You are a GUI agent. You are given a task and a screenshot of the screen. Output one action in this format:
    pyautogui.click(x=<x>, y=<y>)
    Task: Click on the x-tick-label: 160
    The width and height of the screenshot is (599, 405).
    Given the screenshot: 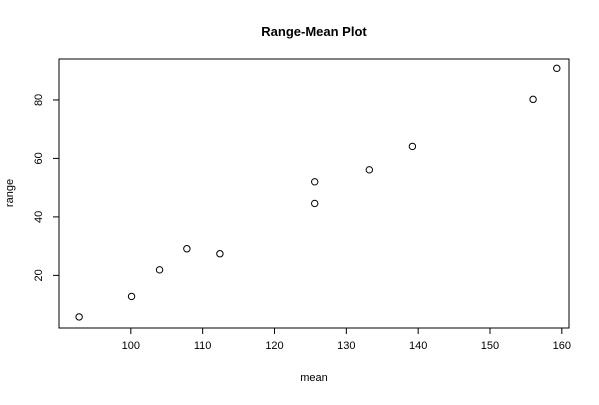 What is the action you would take?
    pyautogui.click(x=562, y=346)
    